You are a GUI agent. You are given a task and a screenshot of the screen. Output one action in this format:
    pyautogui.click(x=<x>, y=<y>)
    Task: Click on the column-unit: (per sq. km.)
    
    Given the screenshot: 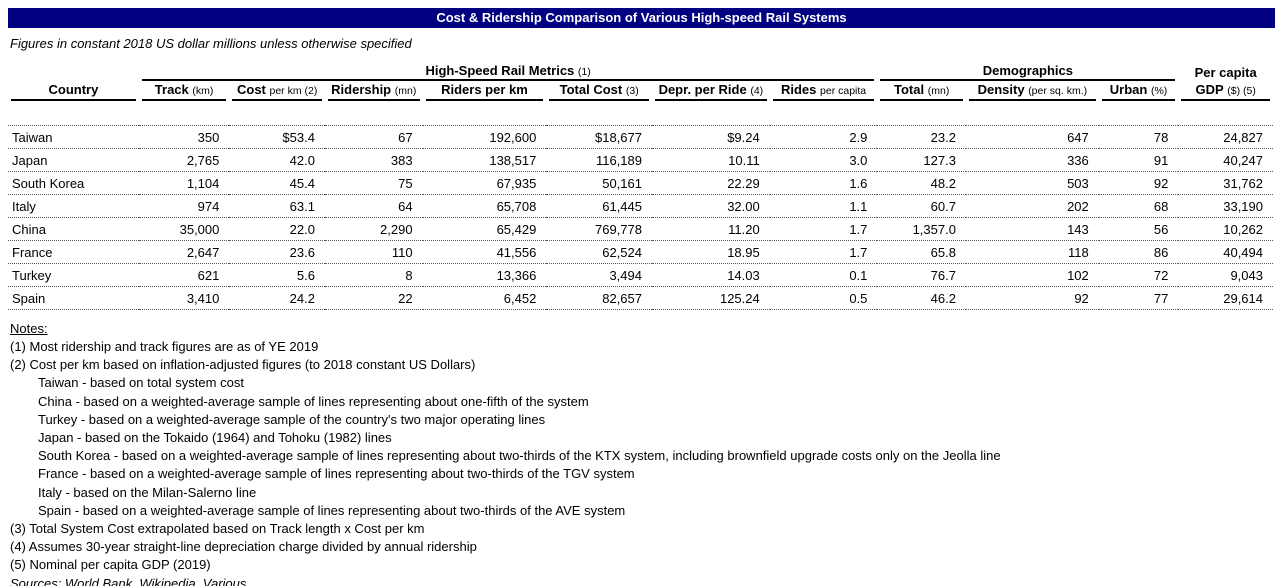 What is the action you would take?
    pyautogui.click(x=1058, y=91)
    